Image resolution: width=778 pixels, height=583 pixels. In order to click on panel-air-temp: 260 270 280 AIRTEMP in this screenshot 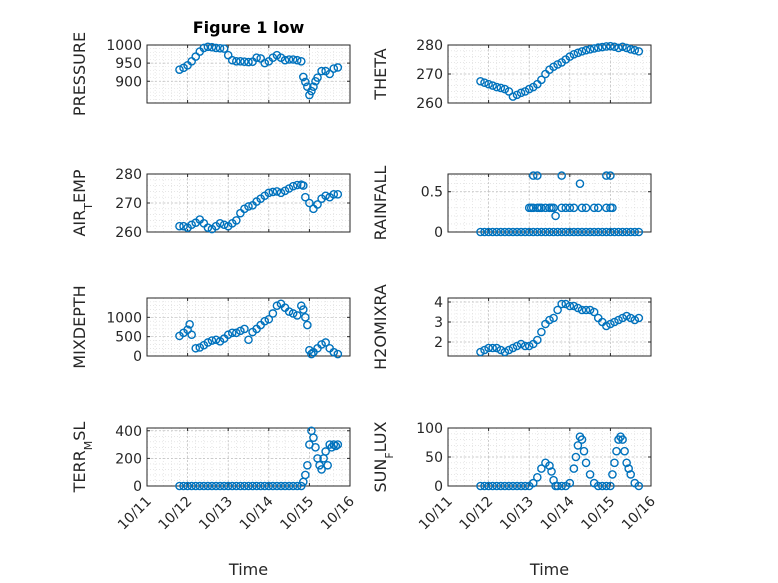, I will do `click(210, 204)`.